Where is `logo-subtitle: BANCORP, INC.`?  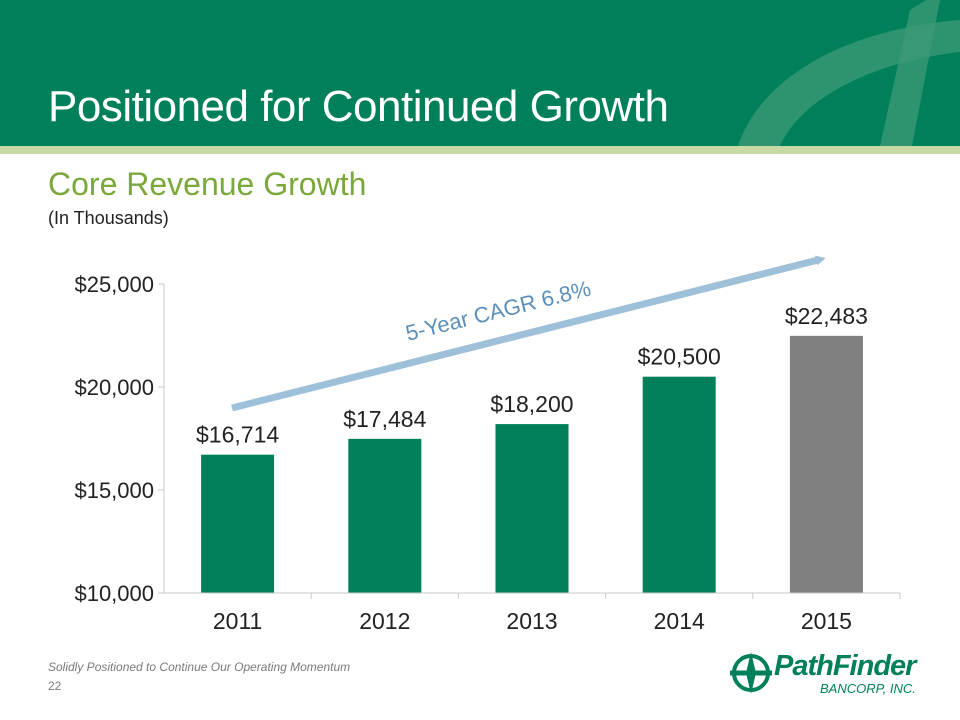 logo-subtitle: BANCORP, INC. is located at coordinates (868, 688).